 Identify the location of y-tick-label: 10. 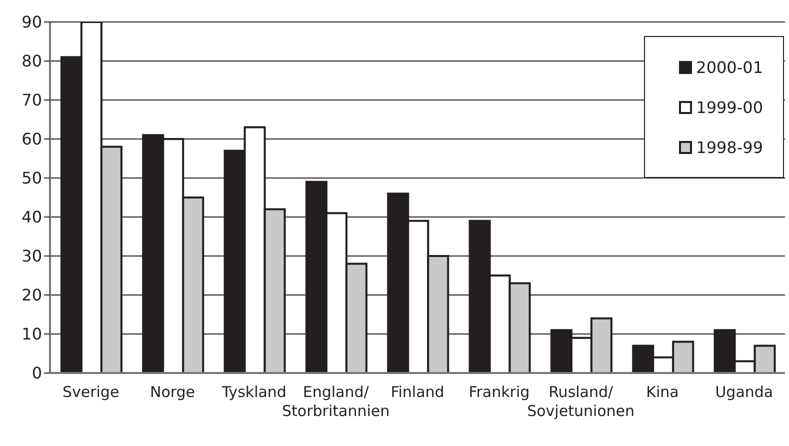
(32, 334).